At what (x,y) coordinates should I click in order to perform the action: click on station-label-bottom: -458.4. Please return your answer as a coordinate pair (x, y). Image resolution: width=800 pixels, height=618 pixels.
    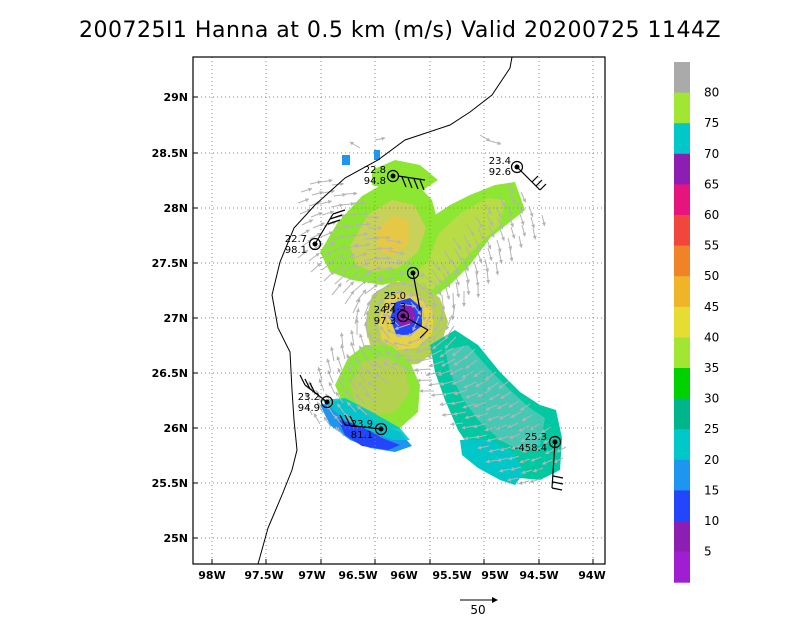
    Looking at the image, I should click on (531, 448).